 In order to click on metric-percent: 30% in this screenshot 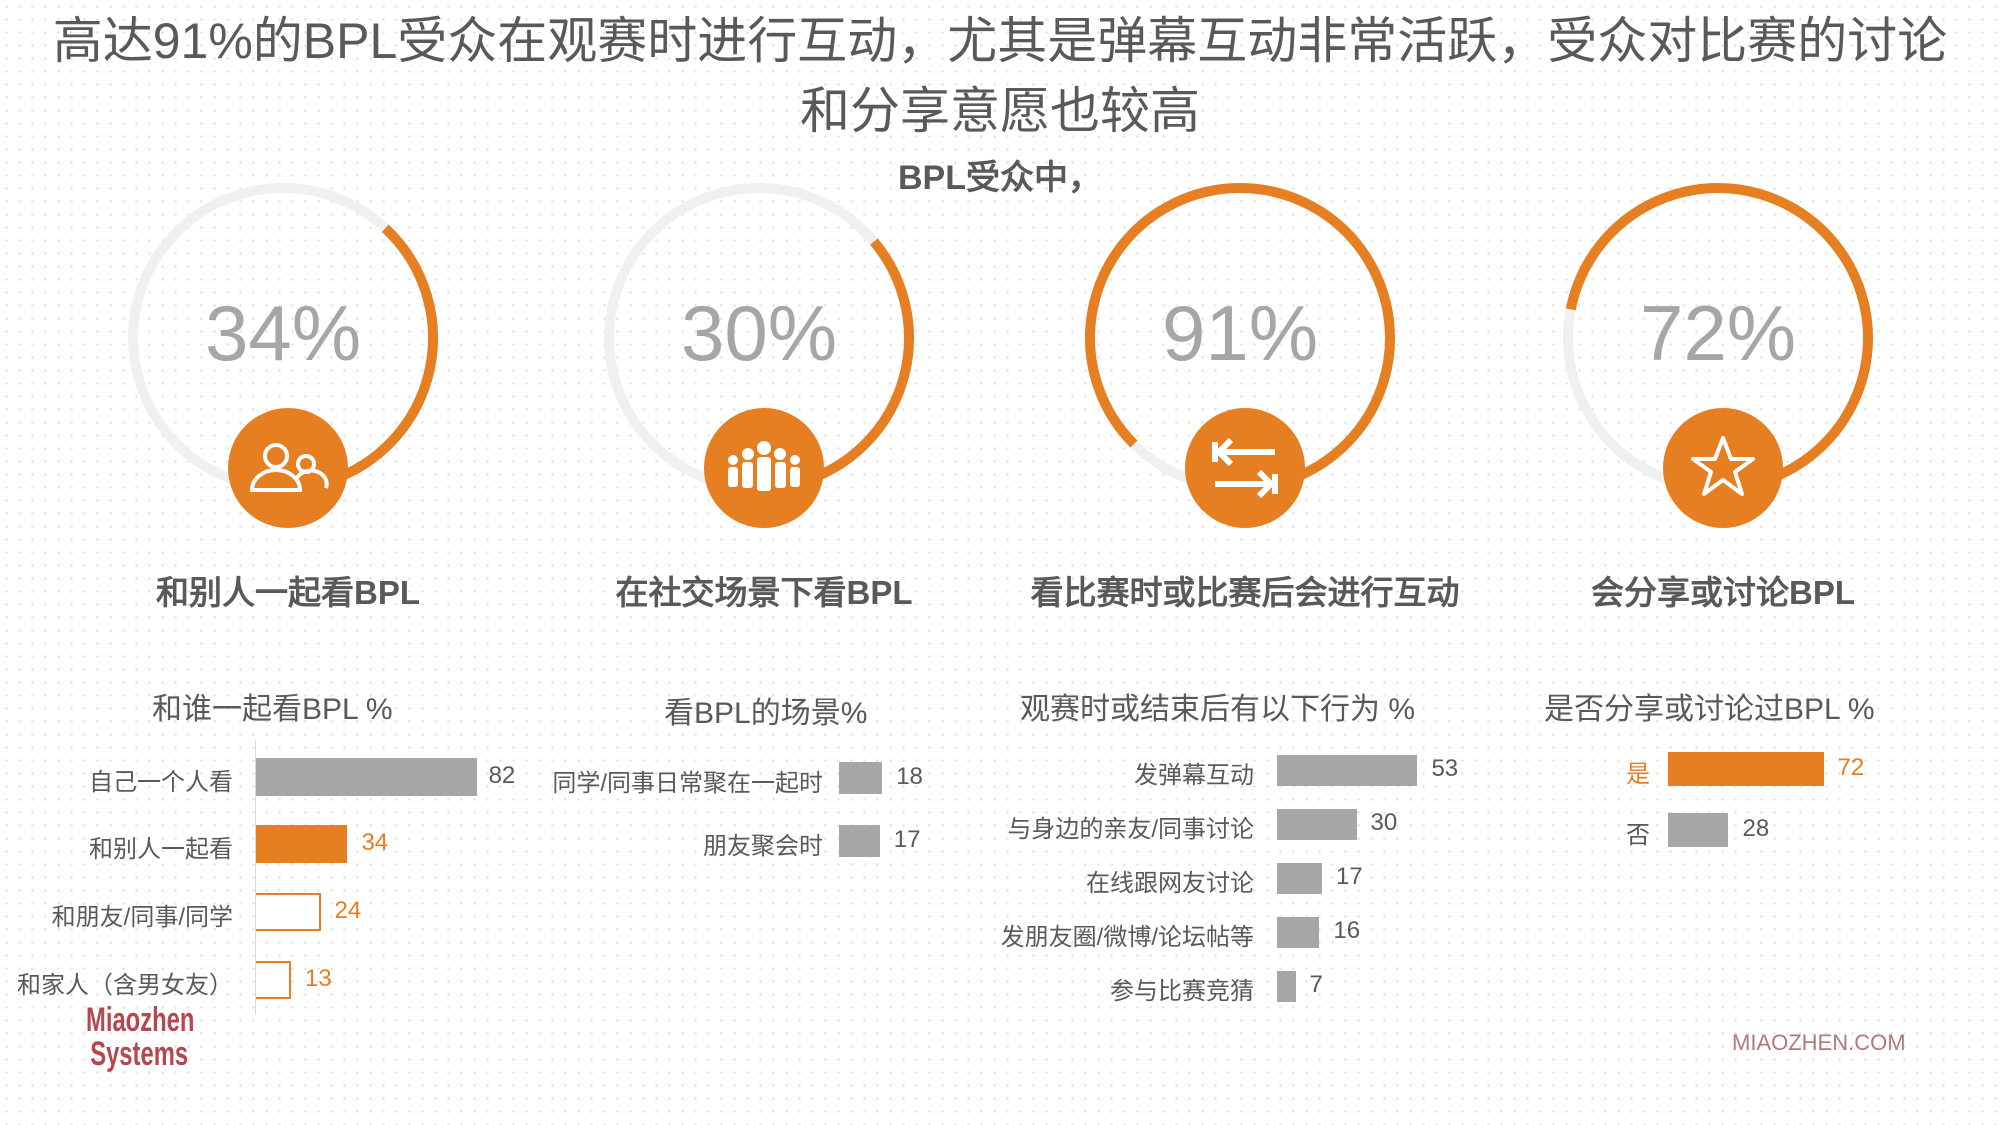, I will do `click(759, 333)`.